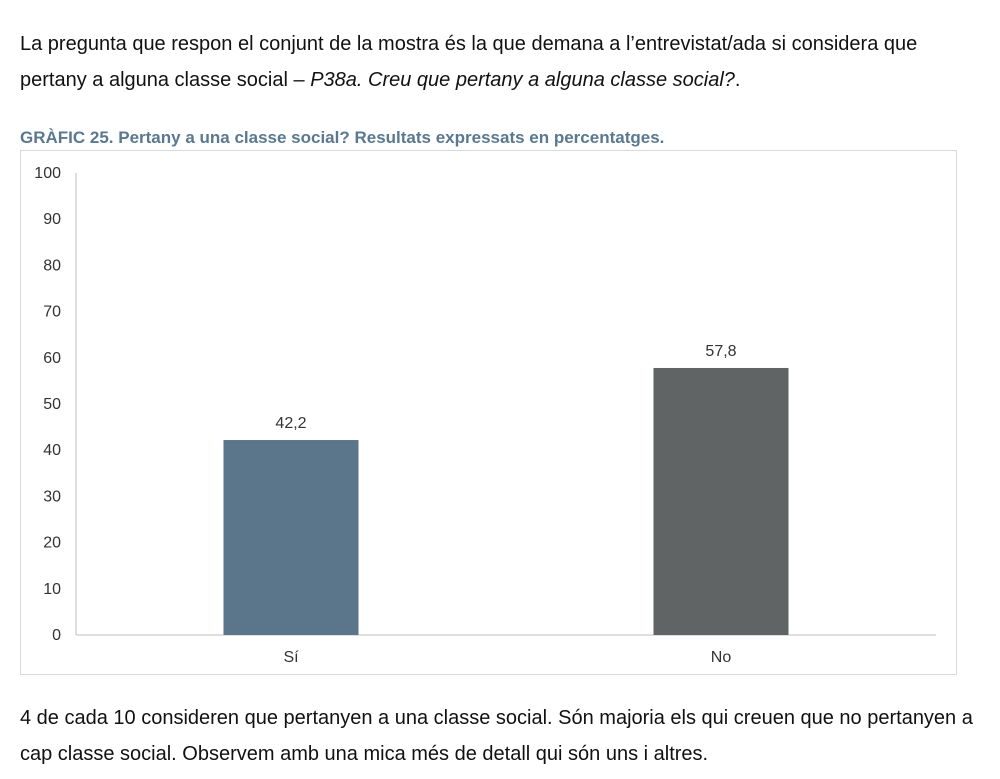 This screenshot has height=779, width=1000. I want to click on y-tick-label: 40, so click(52, 450).